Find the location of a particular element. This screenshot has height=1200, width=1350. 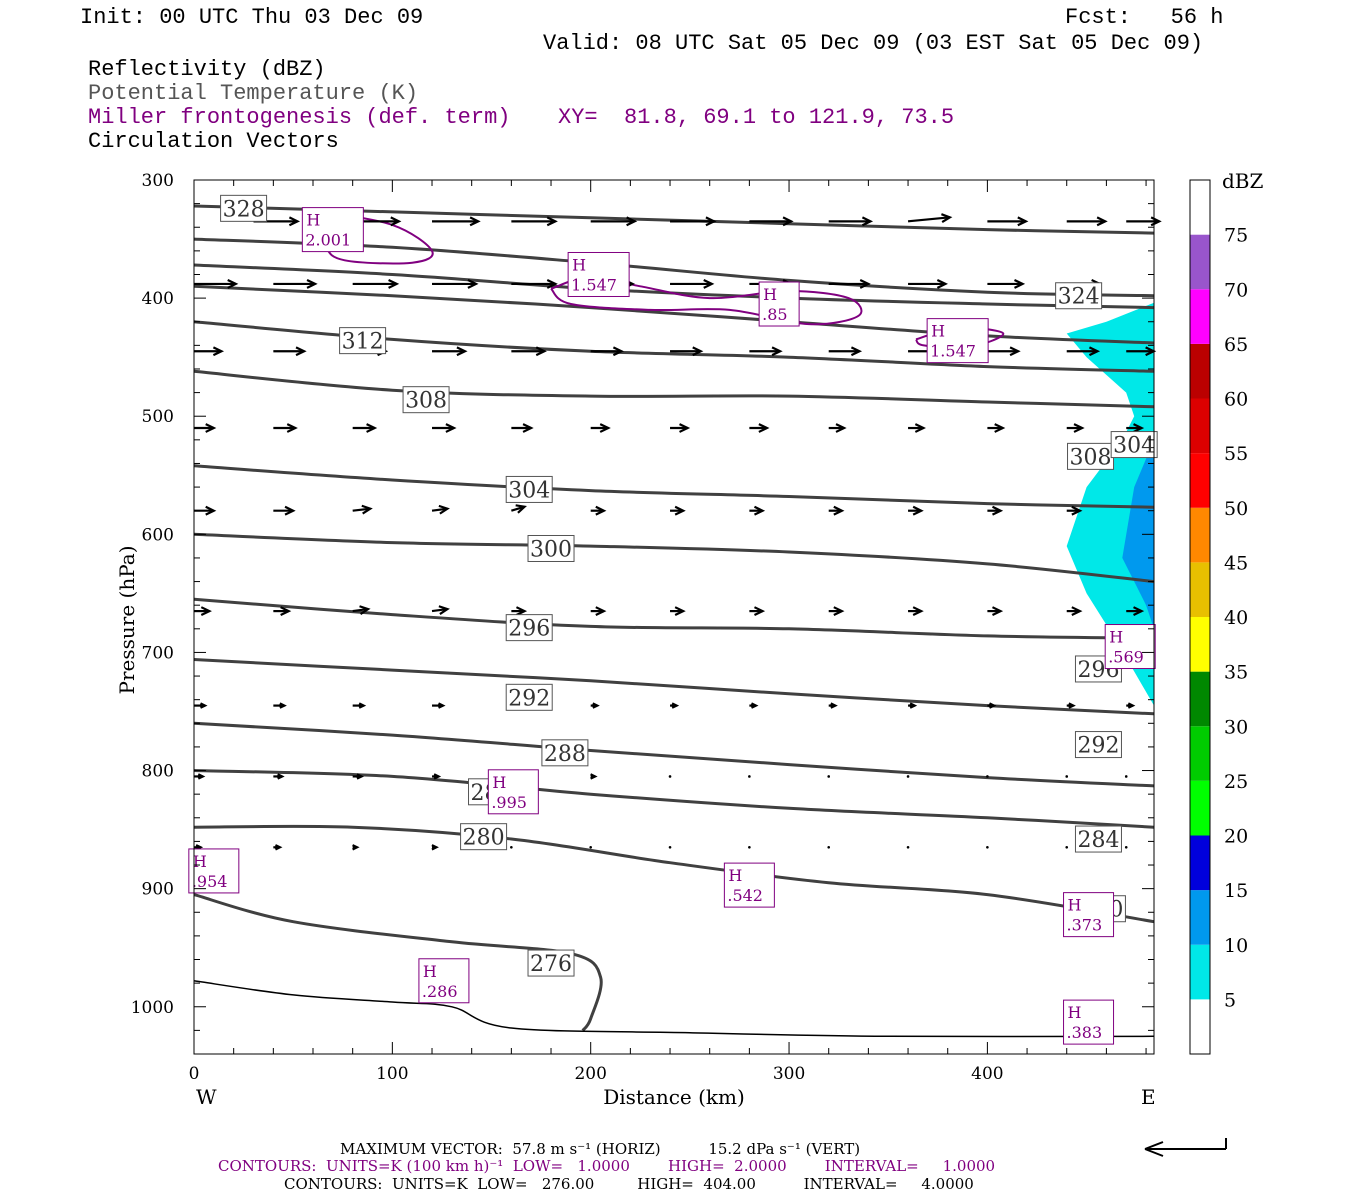

y-tick-label: 700 is located at coordinates (158, 653).